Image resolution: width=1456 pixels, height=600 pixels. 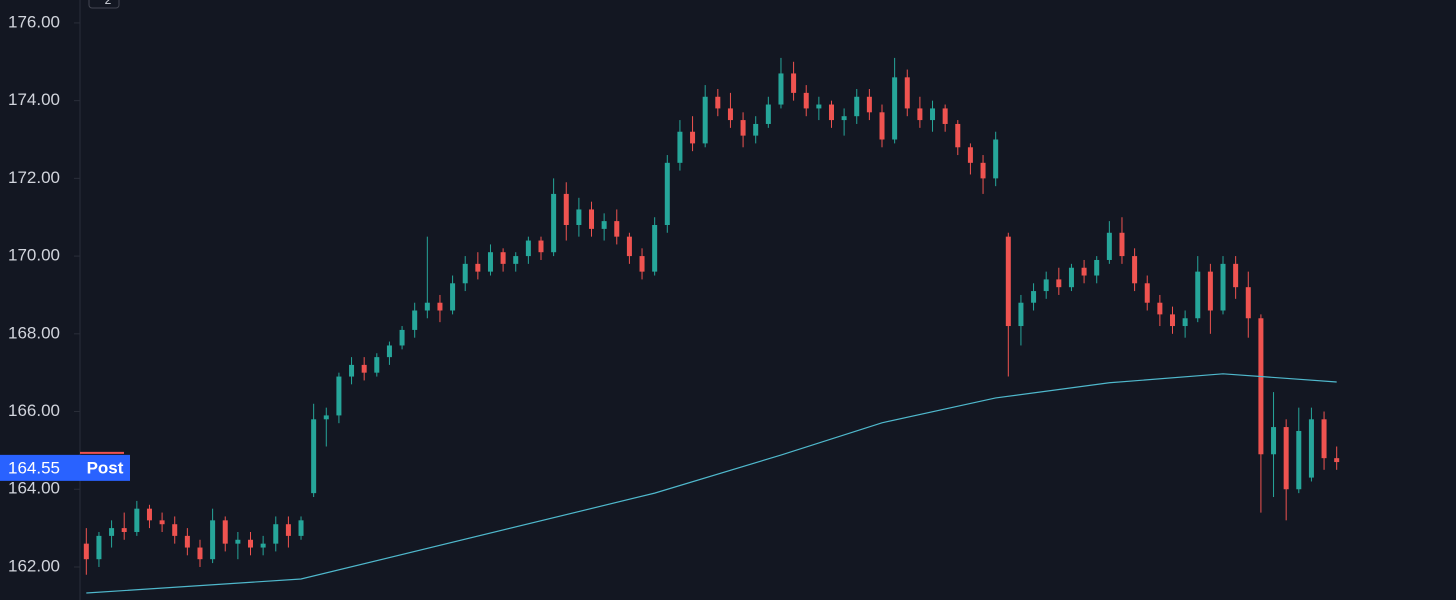 I want to click on last-price-badge, so click(x=40, y=467).